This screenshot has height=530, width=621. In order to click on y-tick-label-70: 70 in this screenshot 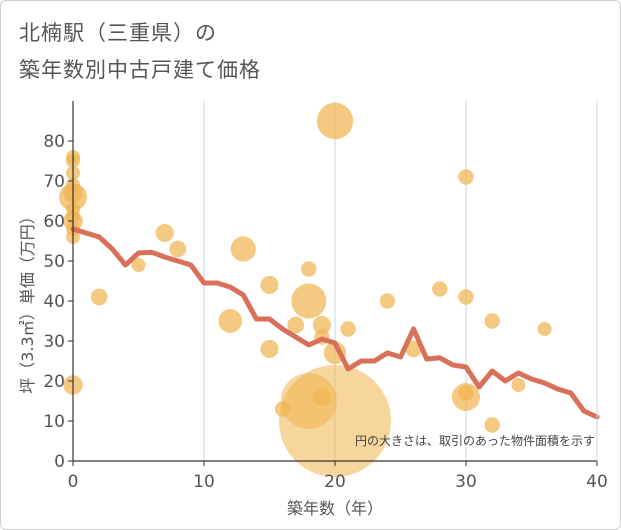, I will do `click(54, 182)`.